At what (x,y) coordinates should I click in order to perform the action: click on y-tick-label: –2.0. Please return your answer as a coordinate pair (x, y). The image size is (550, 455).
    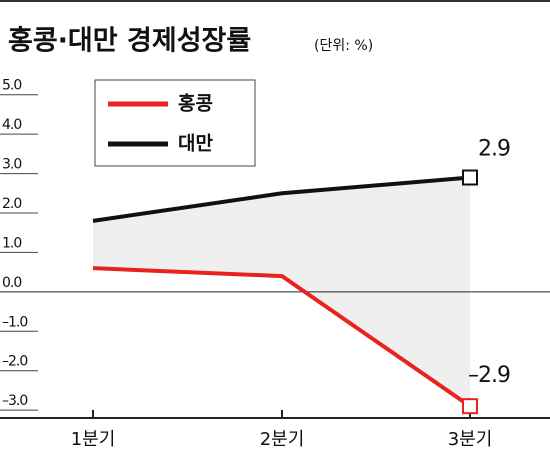
    Looking at the image, I should click on (14, 362).